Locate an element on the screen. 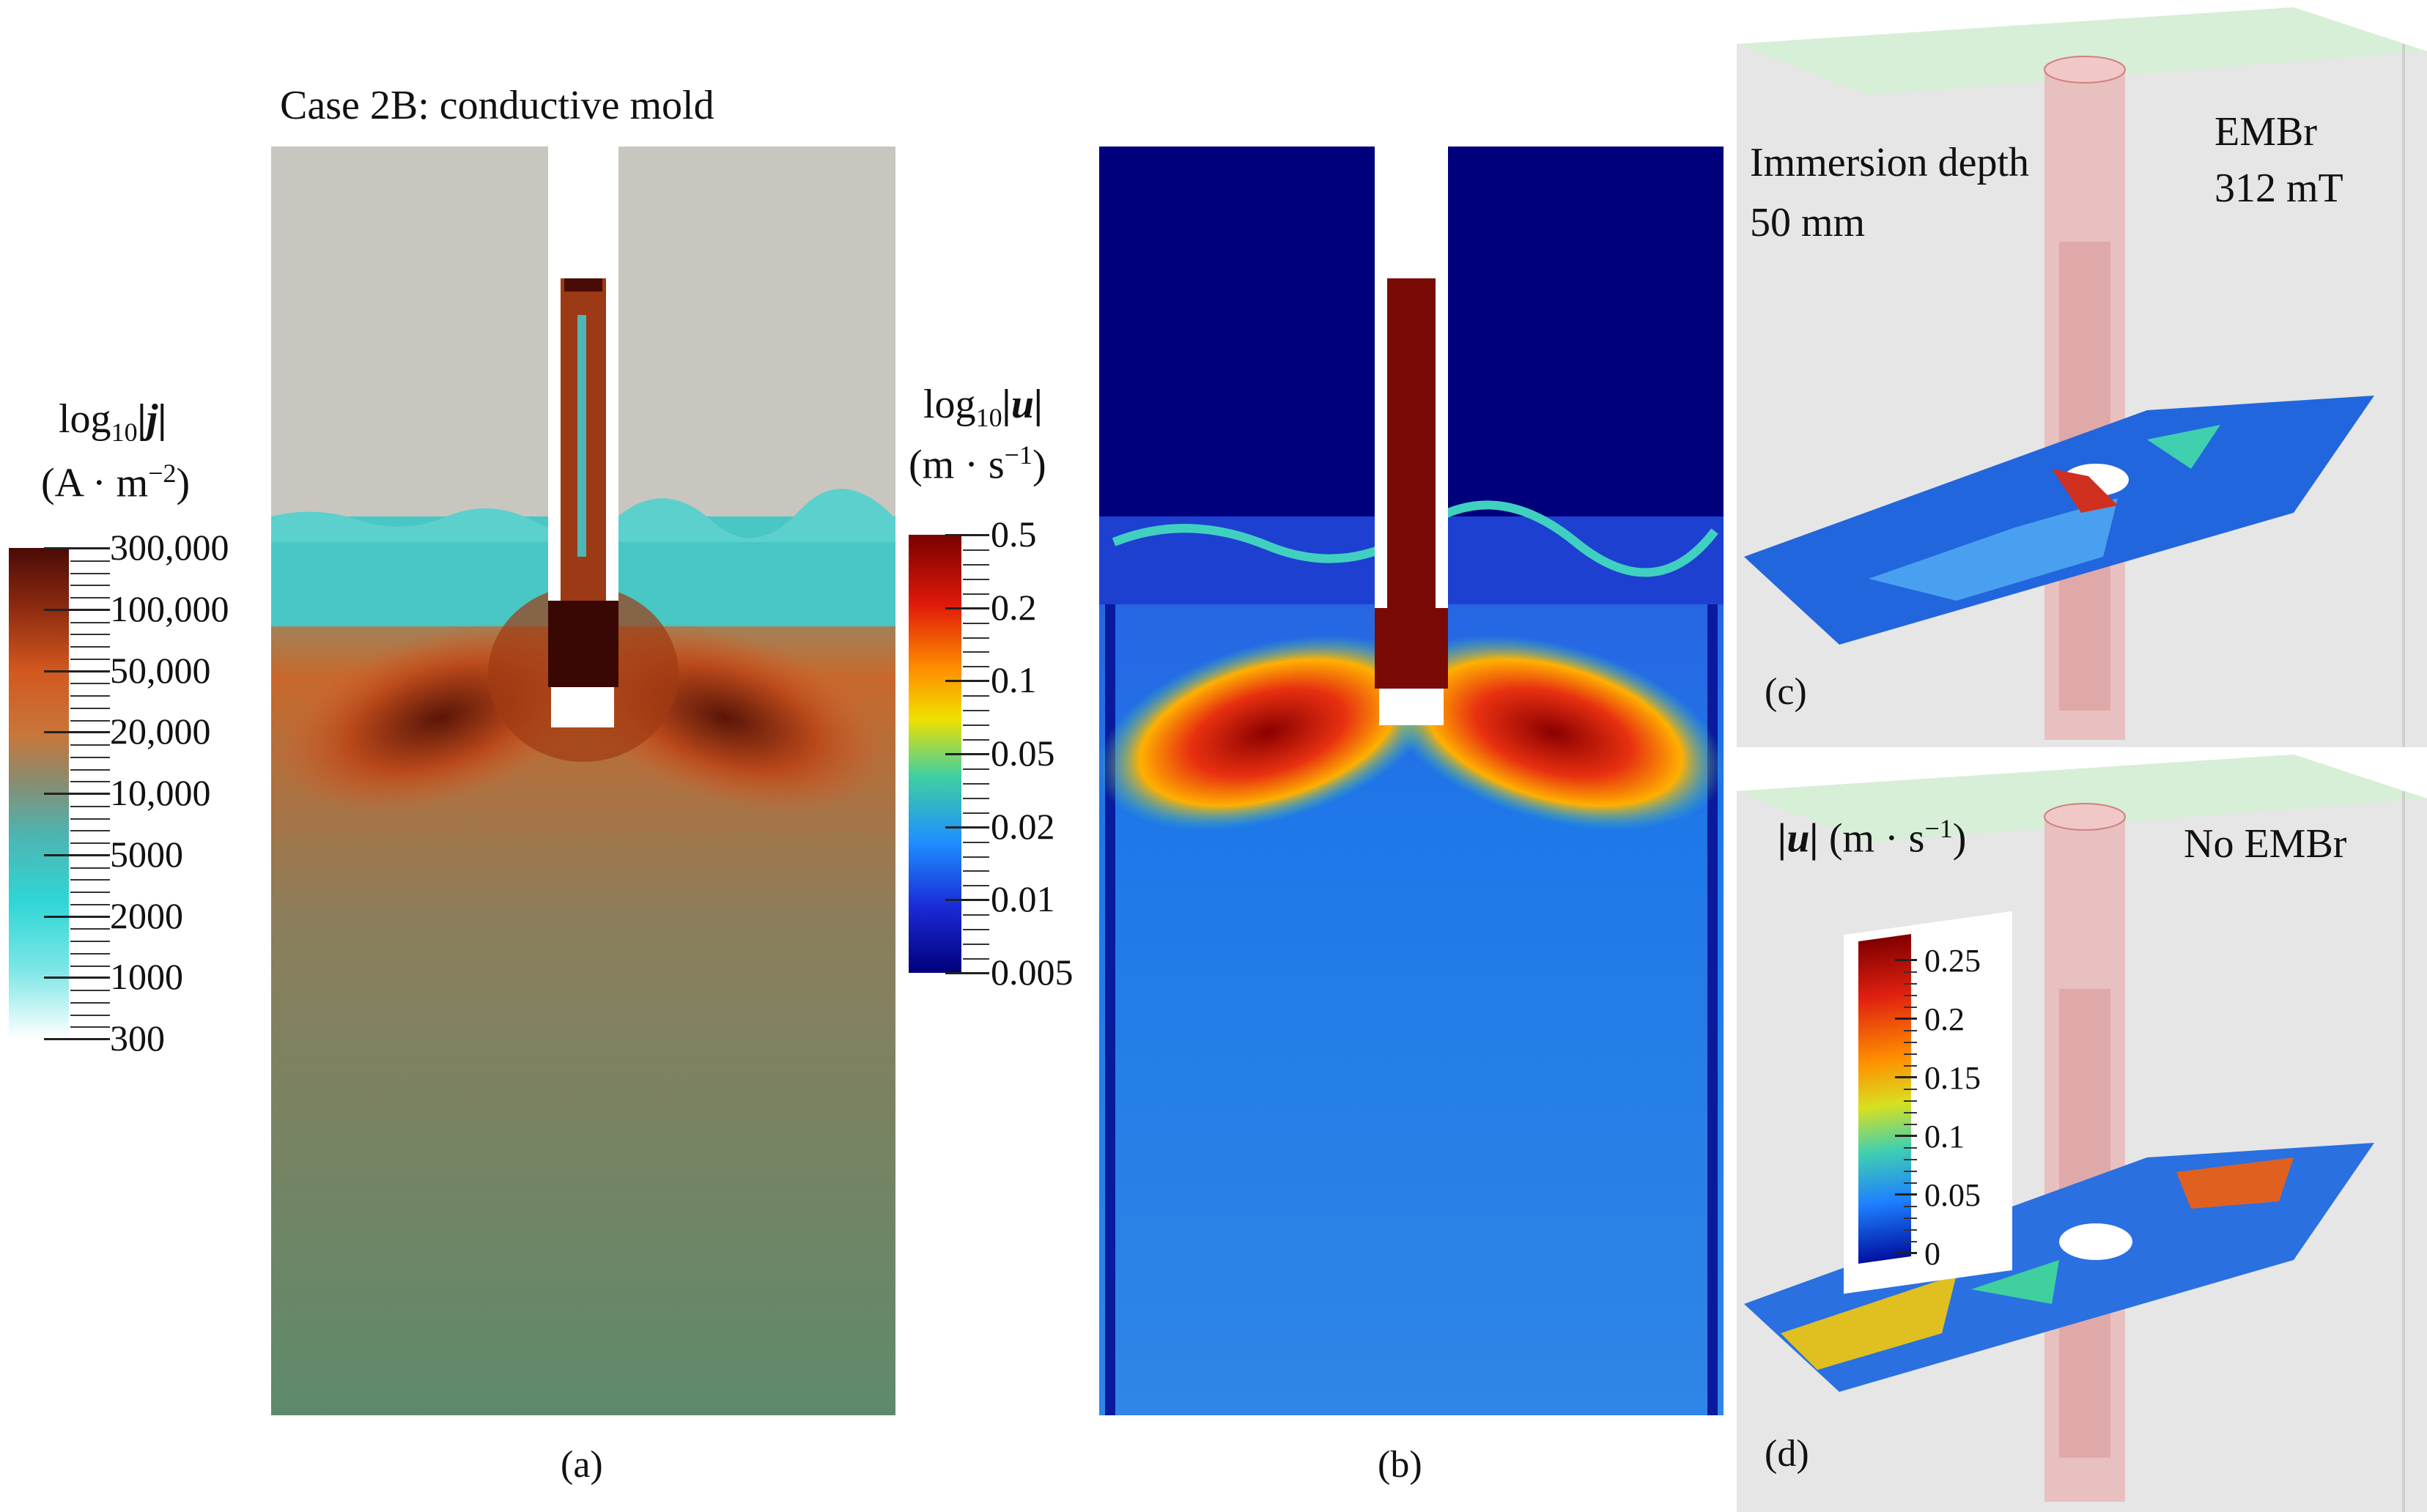 This screenshot has height=1512, width=2427. colorbar-d: |u| (m · s−1) 0.25 0.2 0.15 0.1 0.05 0 is located at coordinates (1899, 1053).